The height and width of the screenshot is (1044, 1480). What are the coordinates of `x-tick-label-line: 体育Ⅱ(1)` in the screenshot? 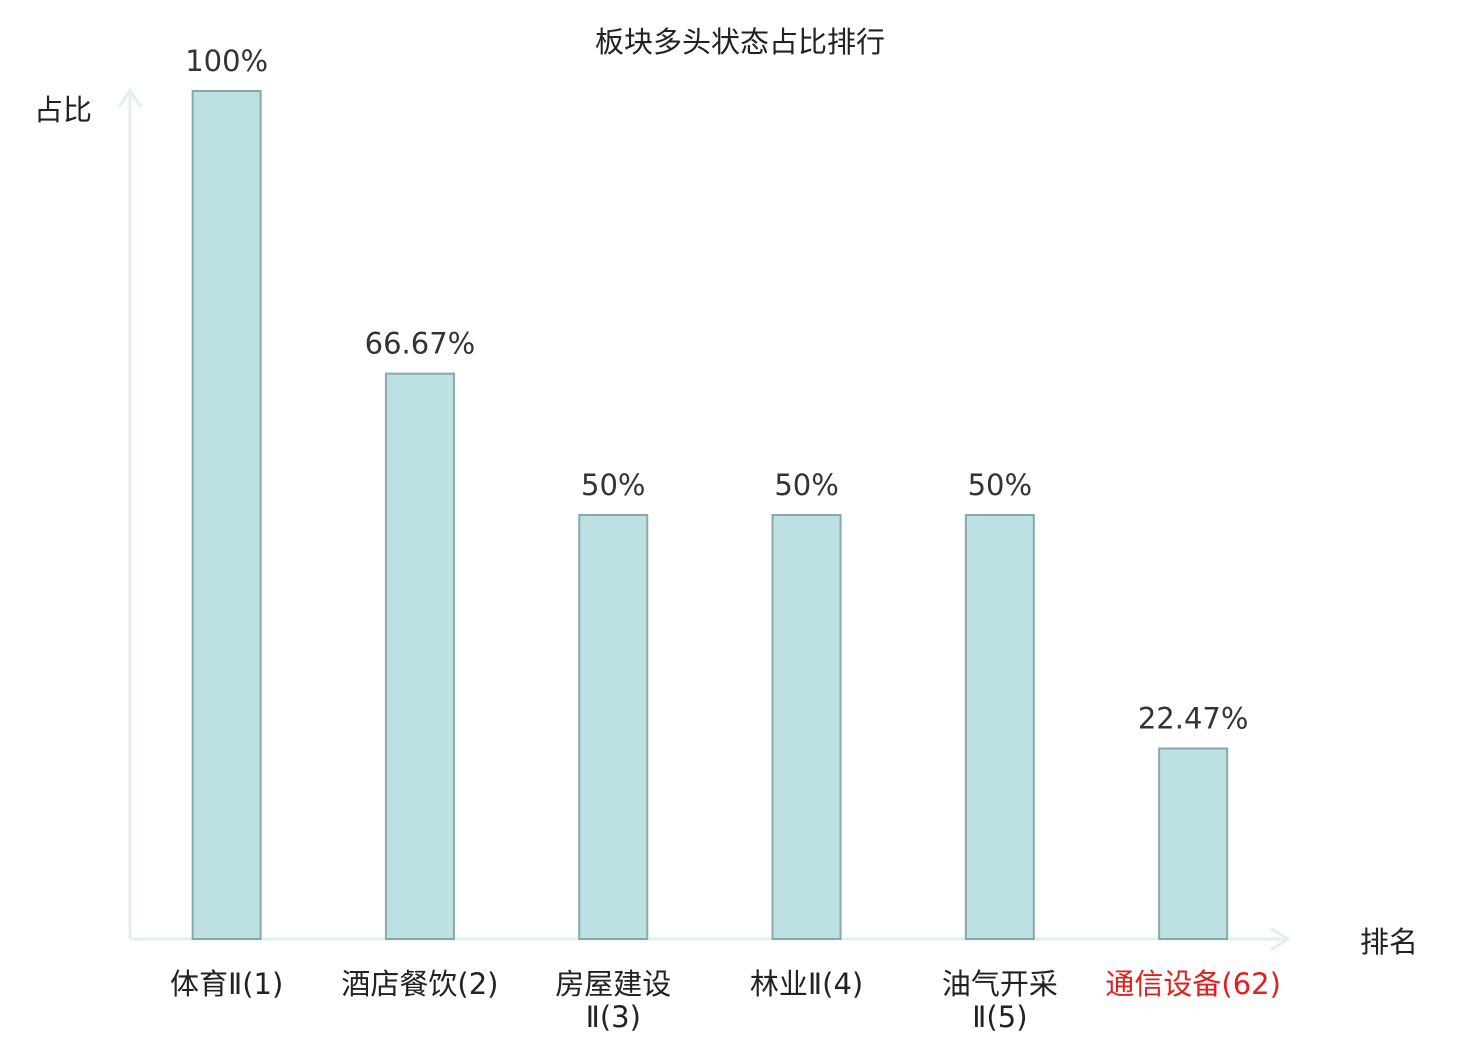 It's located at (226, 984).